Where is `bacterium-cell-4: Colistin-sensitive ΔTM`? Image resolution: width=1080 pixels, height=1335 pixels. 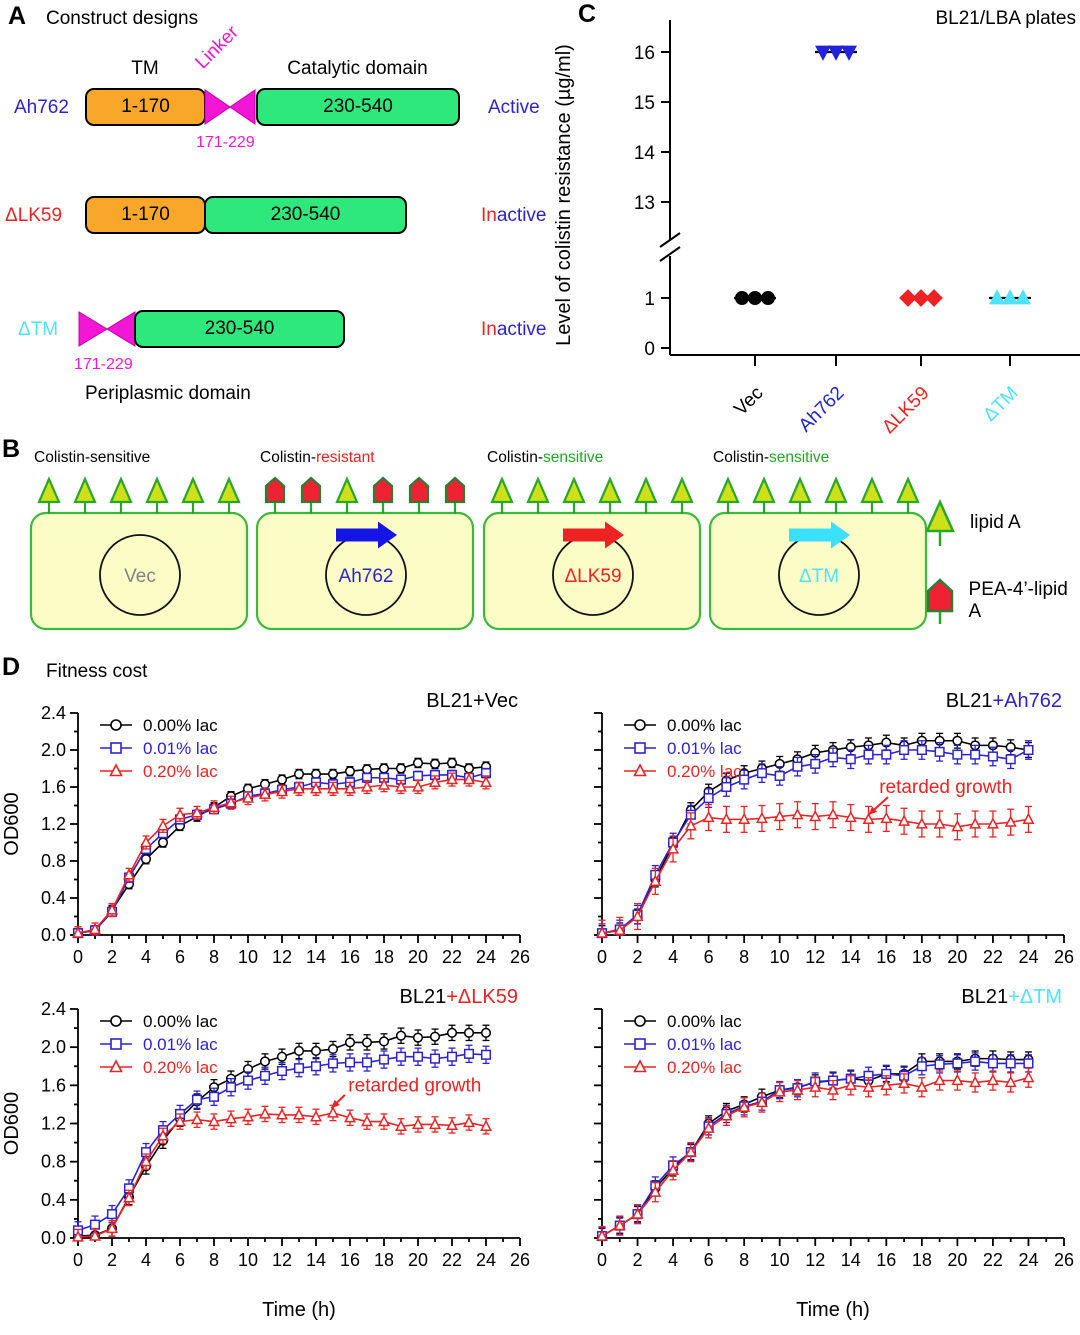 bacterium-cell-4: Colistin-sensitive ΔTM is located at coordinates (819, 544).